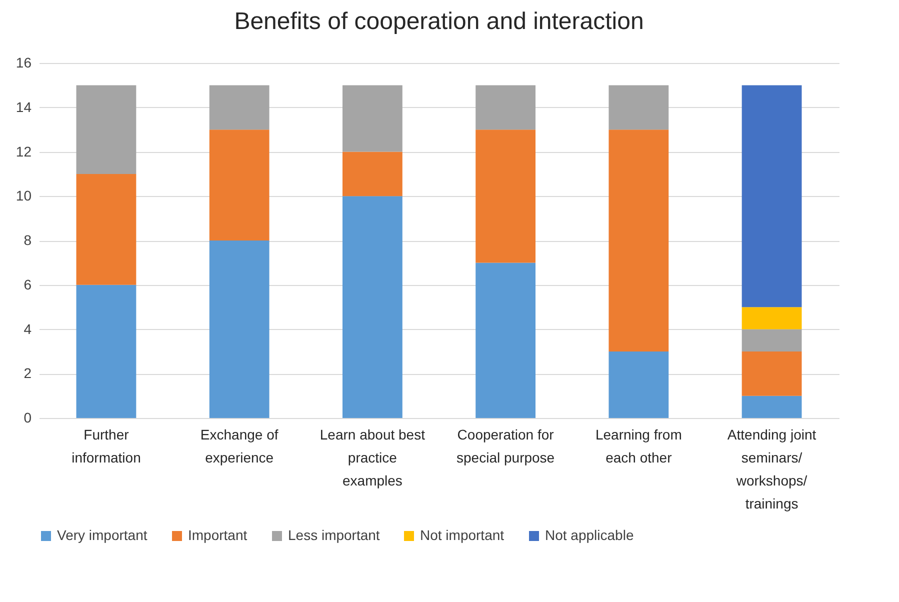 Image resolution: width=899 pixels, height=602 pixels. I want to click on x-tick-label: Learning from each other, so click(638, 446).